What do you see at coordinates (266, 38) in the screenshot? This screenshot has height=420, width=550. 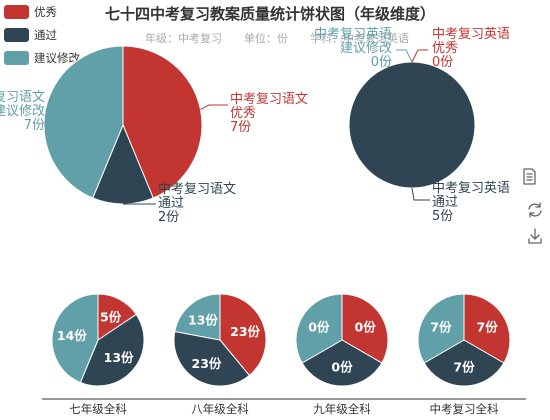 I see `chart-subtitle-unit: 单位：份` at bounding box center [266, 38].